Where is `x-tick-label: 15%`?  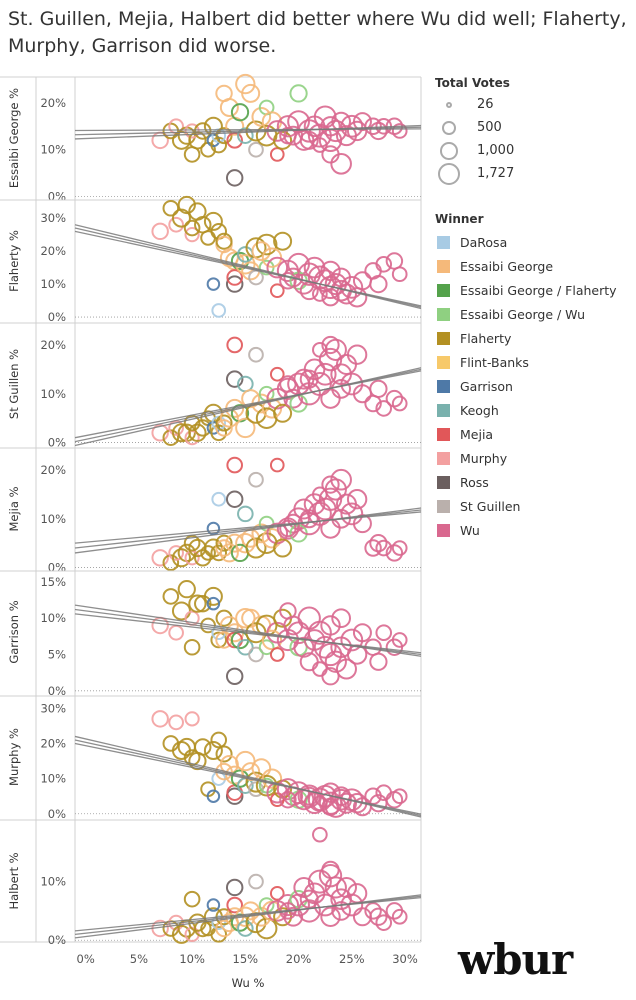
x-tick-label: 15% is located at coordinates (246, 959).